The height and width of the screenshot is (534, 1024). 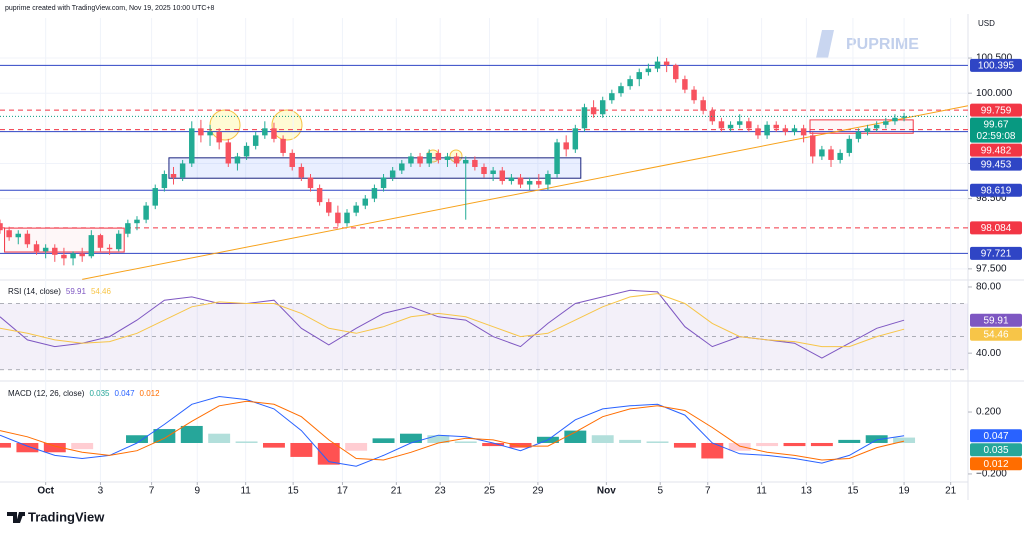 I want to click on x-tick-label: 9, so click(x=197, y=491).